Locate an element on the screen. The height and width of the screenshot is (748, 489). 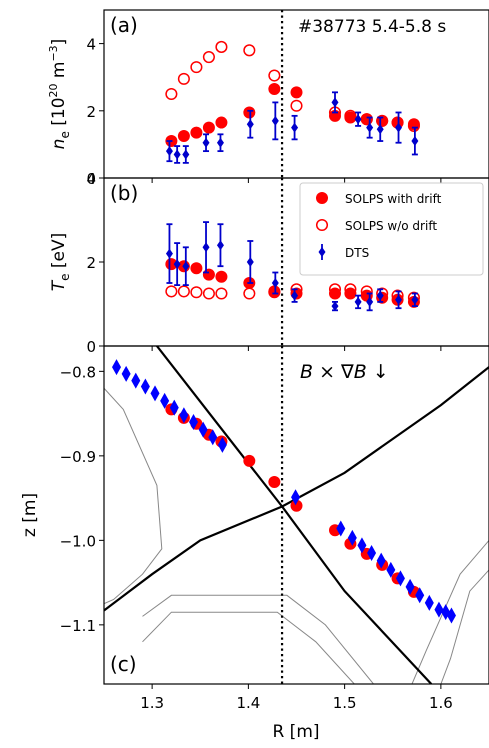
plot-area is located at coordinates (292, 102).